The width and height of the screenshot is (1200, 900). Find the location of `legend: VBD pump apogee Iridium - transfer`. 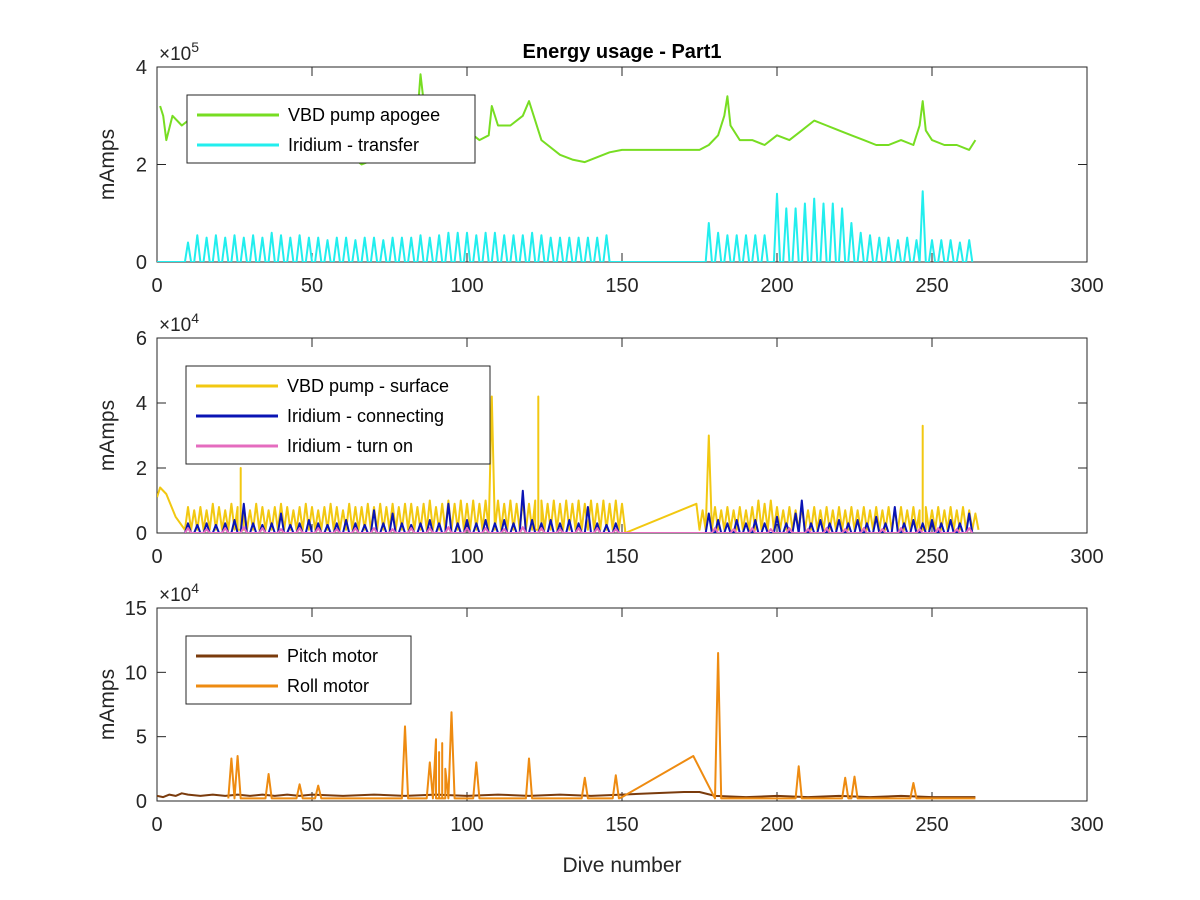

legend: VBD pump apogee Iridium - transfer is located at coordinates (331, 129).